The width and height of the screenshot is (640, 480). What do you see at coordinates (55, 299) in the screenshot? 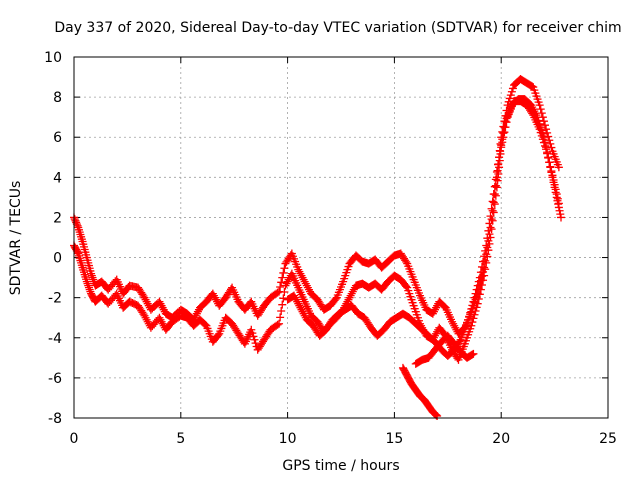
I see `y-tick-label: -2` at bounding box center [55, 299].